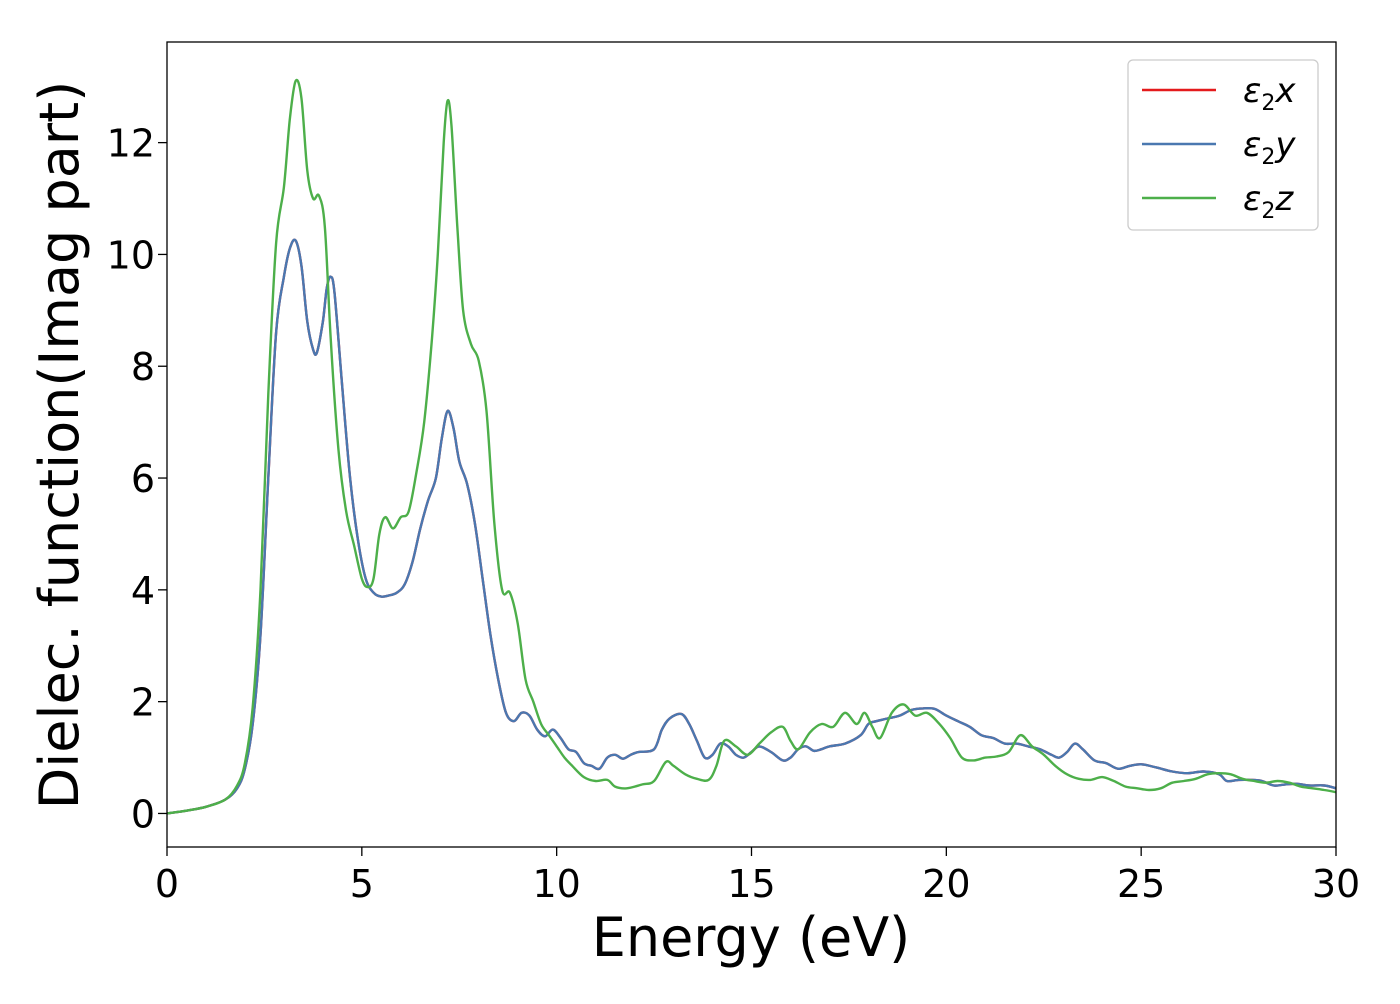  Describe the element at coordinates (556, 884) in the screenshot. I see `x-tick-label: 10` at that location.